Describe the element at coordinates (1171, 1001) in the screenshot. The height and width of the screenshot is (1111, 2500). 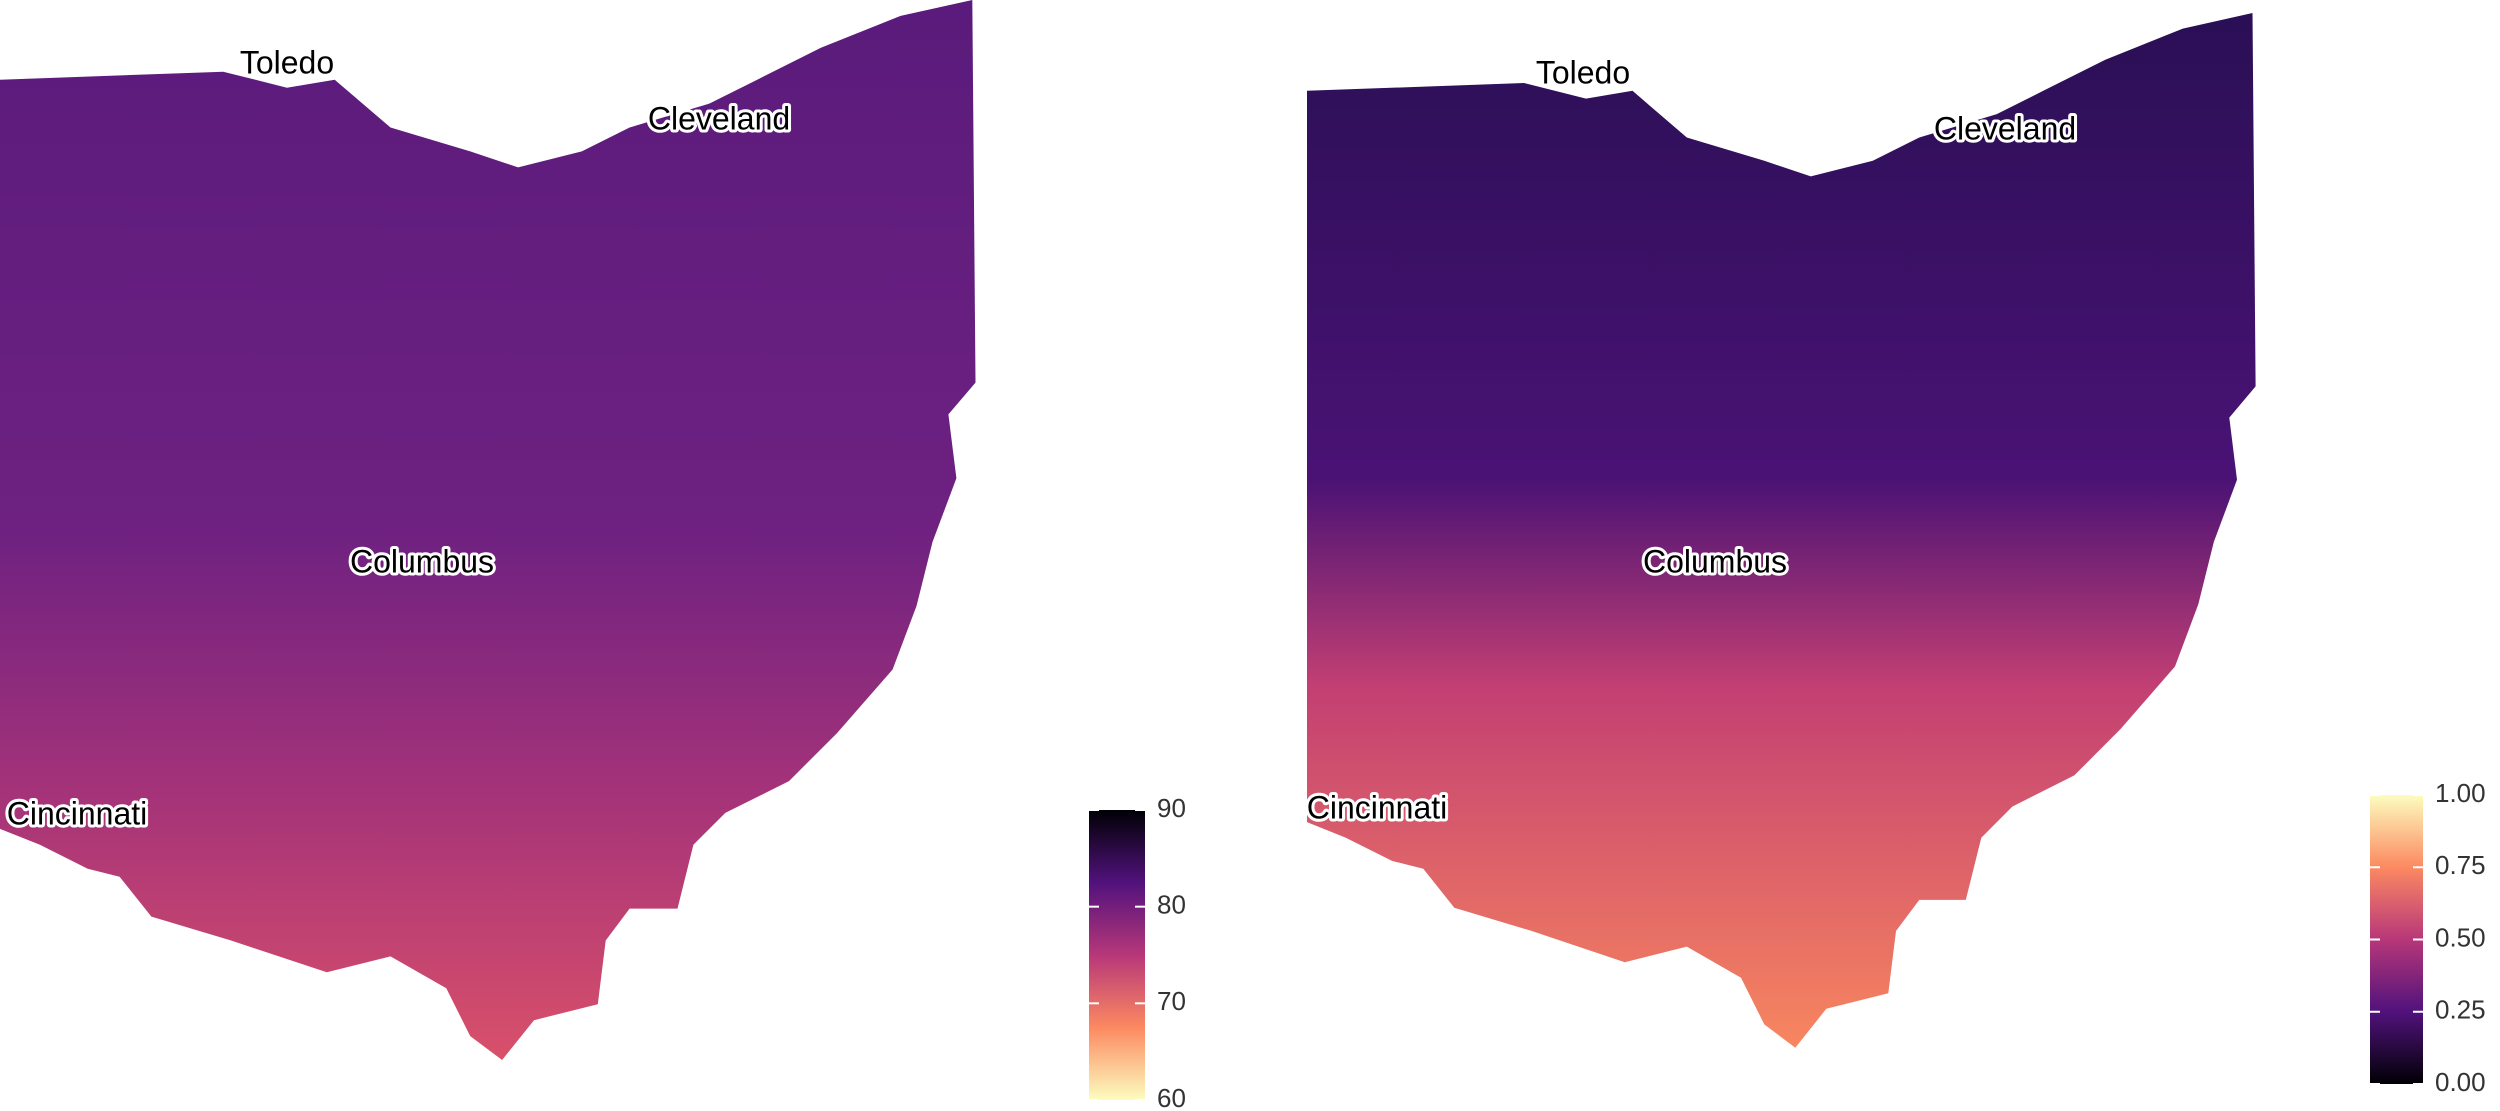
I see `colorbar-tick-label: 70` at that location.